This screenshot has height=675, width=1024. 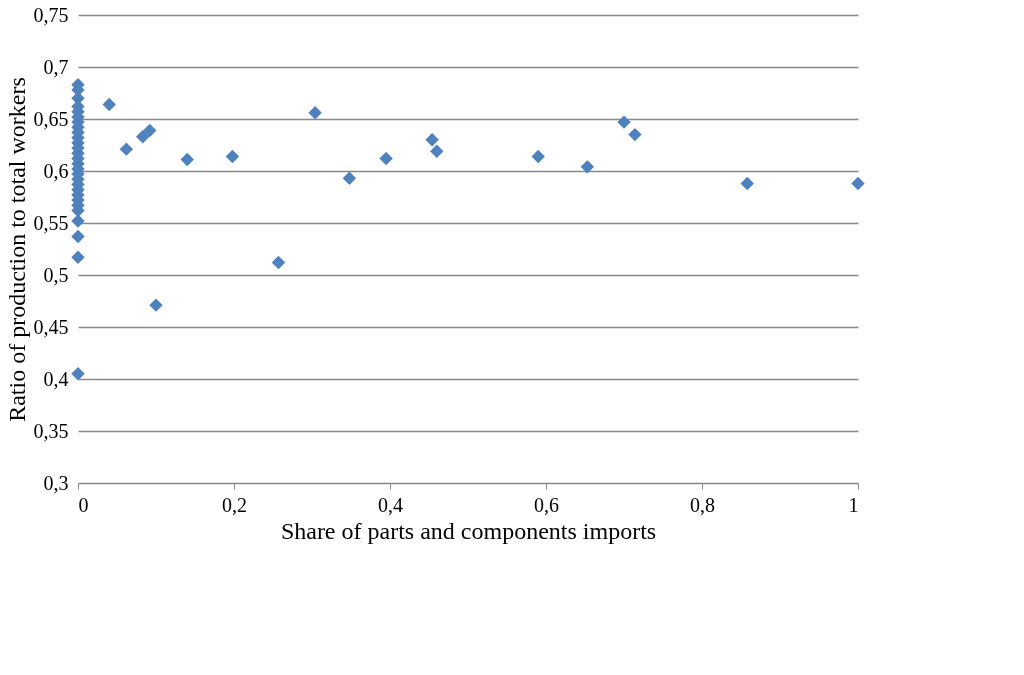 I want to click on x-tick-label: 0,4, so click(x=390, y=504).